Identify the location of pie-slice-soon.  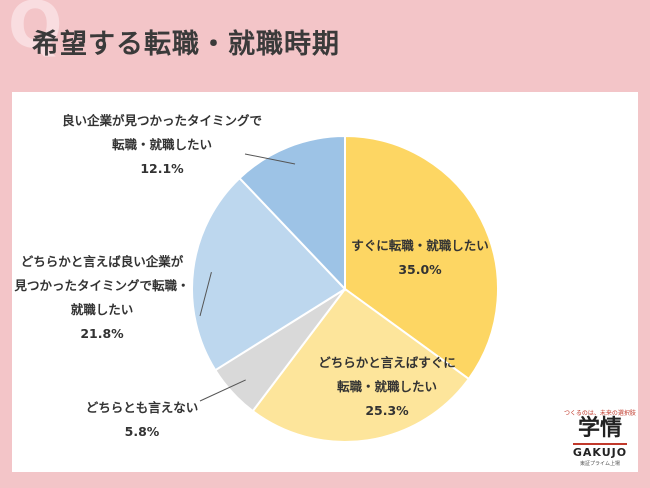
(421, 257).